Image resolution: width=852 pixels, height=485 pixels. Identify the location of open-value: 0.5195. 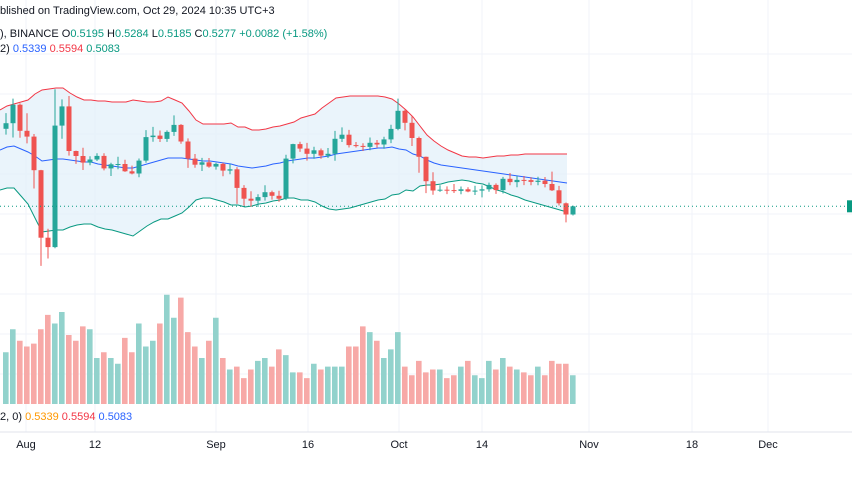
(87, 34).